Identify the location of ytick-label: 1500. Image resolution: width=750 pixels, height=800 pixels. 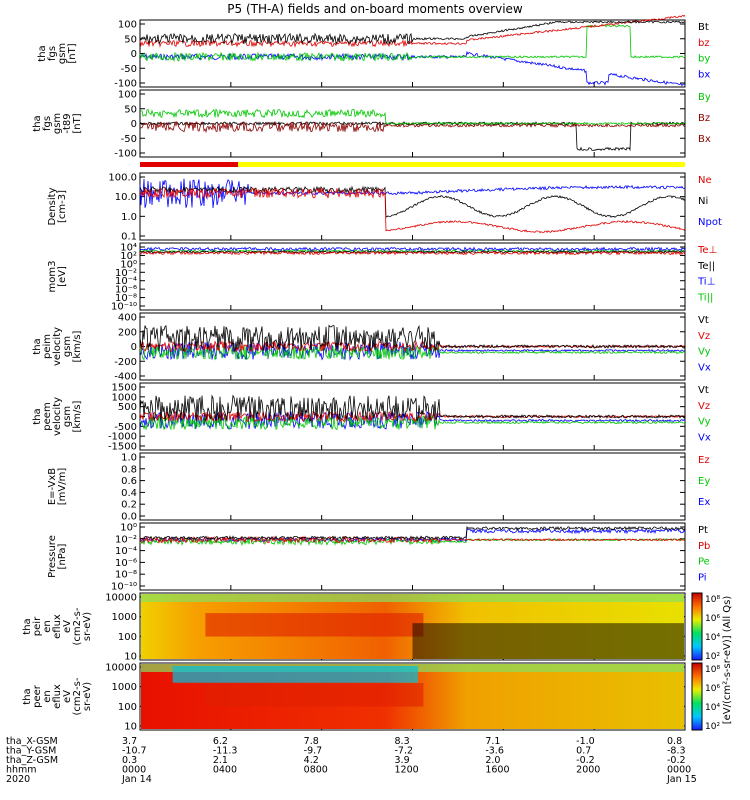
(124, 388).